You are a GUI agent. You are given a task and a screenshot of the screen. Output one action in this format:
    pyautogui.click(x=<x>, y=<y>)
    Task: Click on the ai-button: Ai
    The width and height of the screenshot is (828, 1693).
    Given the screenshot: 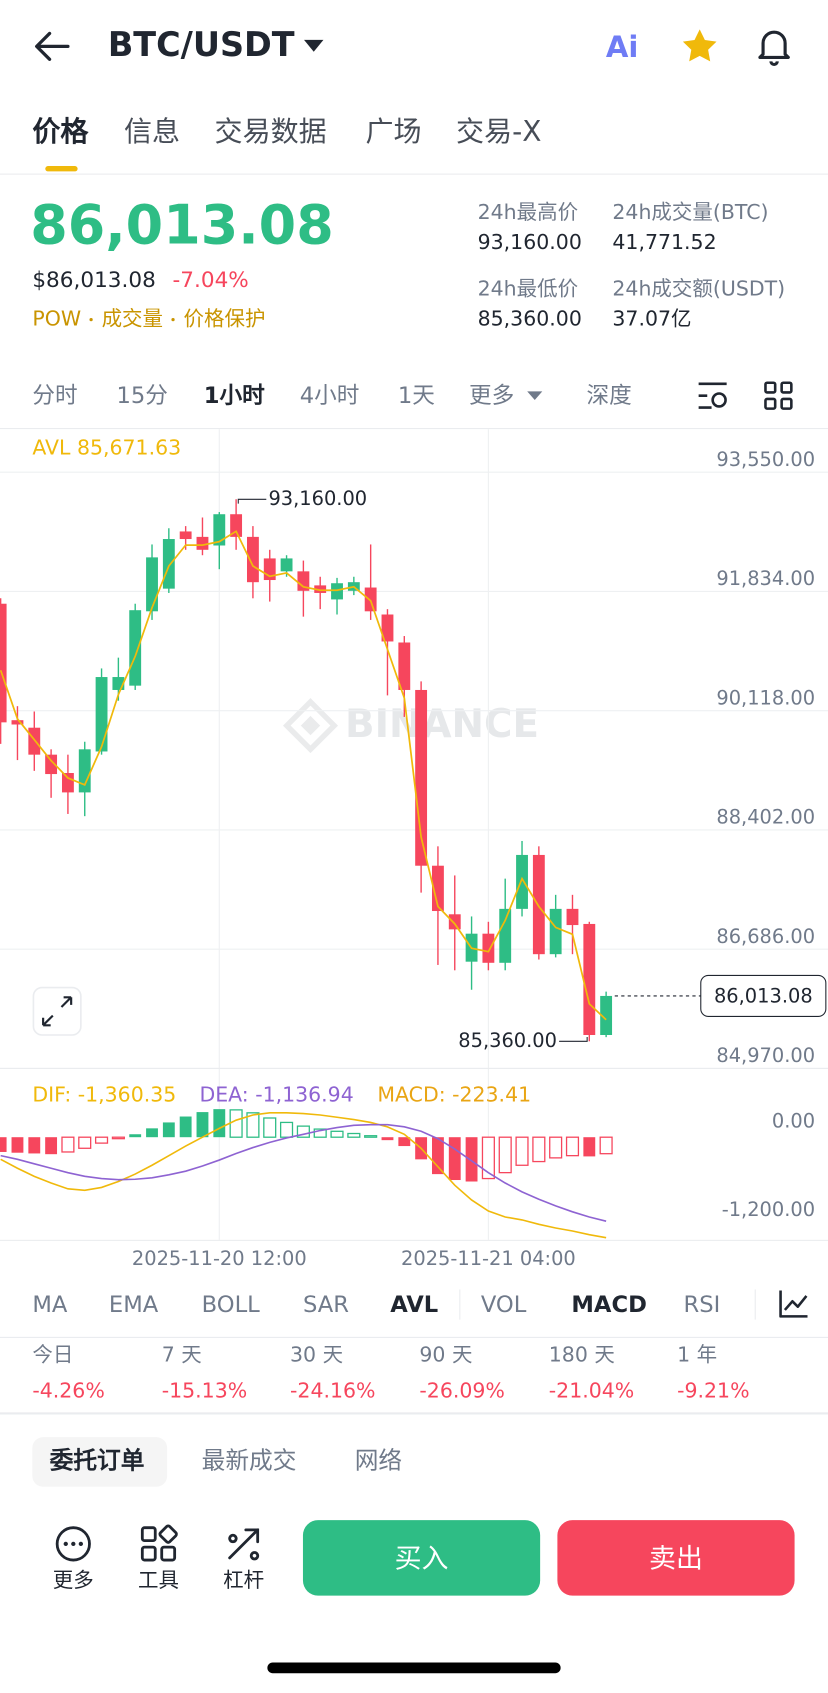 What is the action you would take?
    pyautogui.click(x=622, y=48)
    